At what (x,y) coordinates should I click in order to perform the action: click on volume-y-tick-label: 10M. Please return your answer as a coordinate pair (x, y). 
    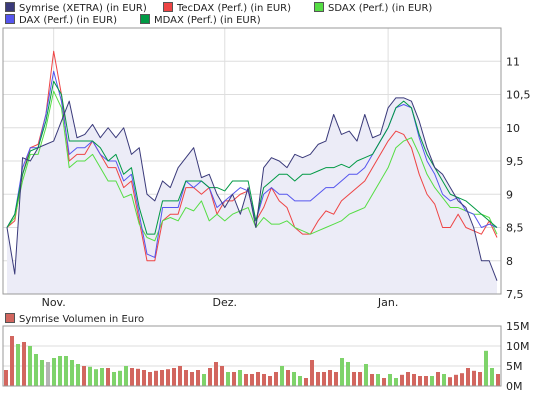
    Looking at the image, I should click on (518, 346).